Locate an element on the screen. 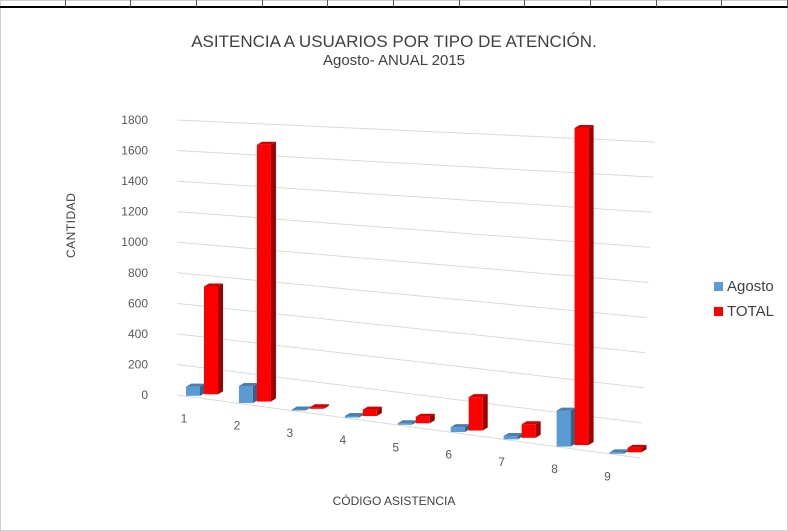  bar-agosto-1-side is located at coordinates (202, 389).